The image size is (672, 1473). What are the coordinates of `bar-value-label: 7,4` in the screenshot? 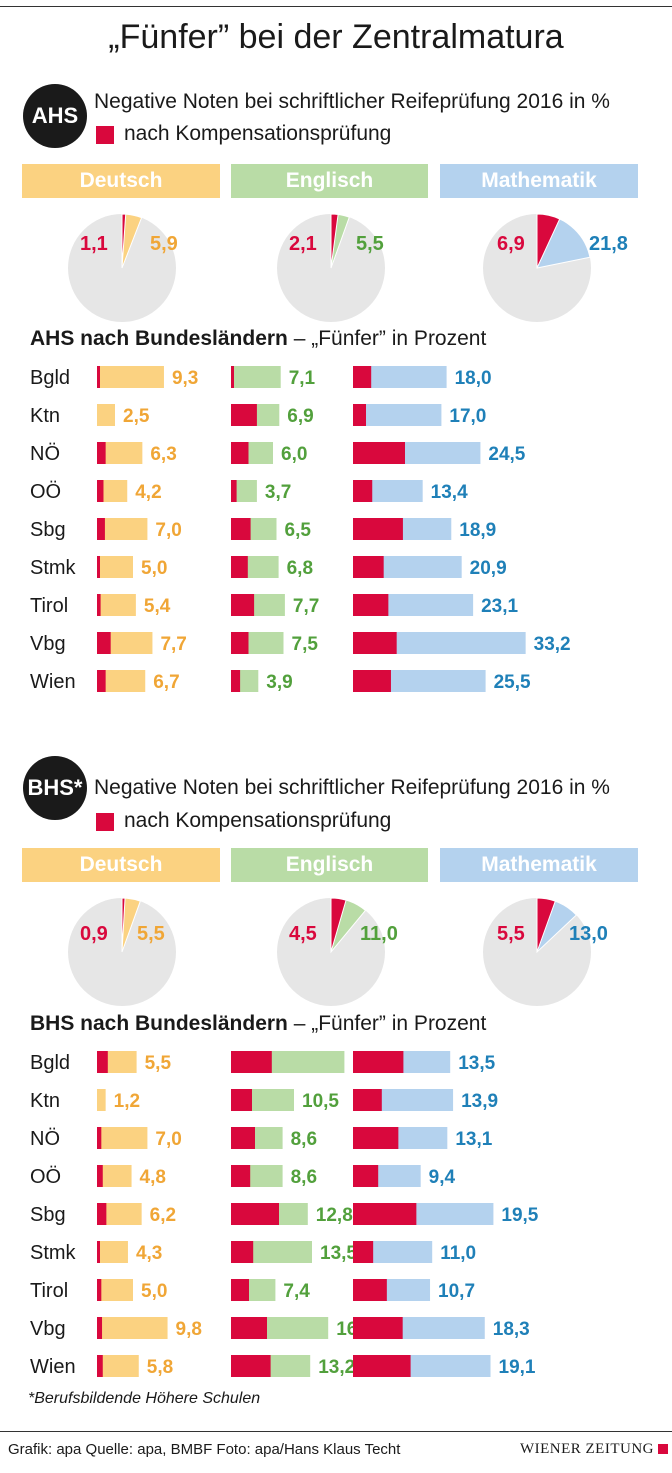 It's located at (296, 1291).